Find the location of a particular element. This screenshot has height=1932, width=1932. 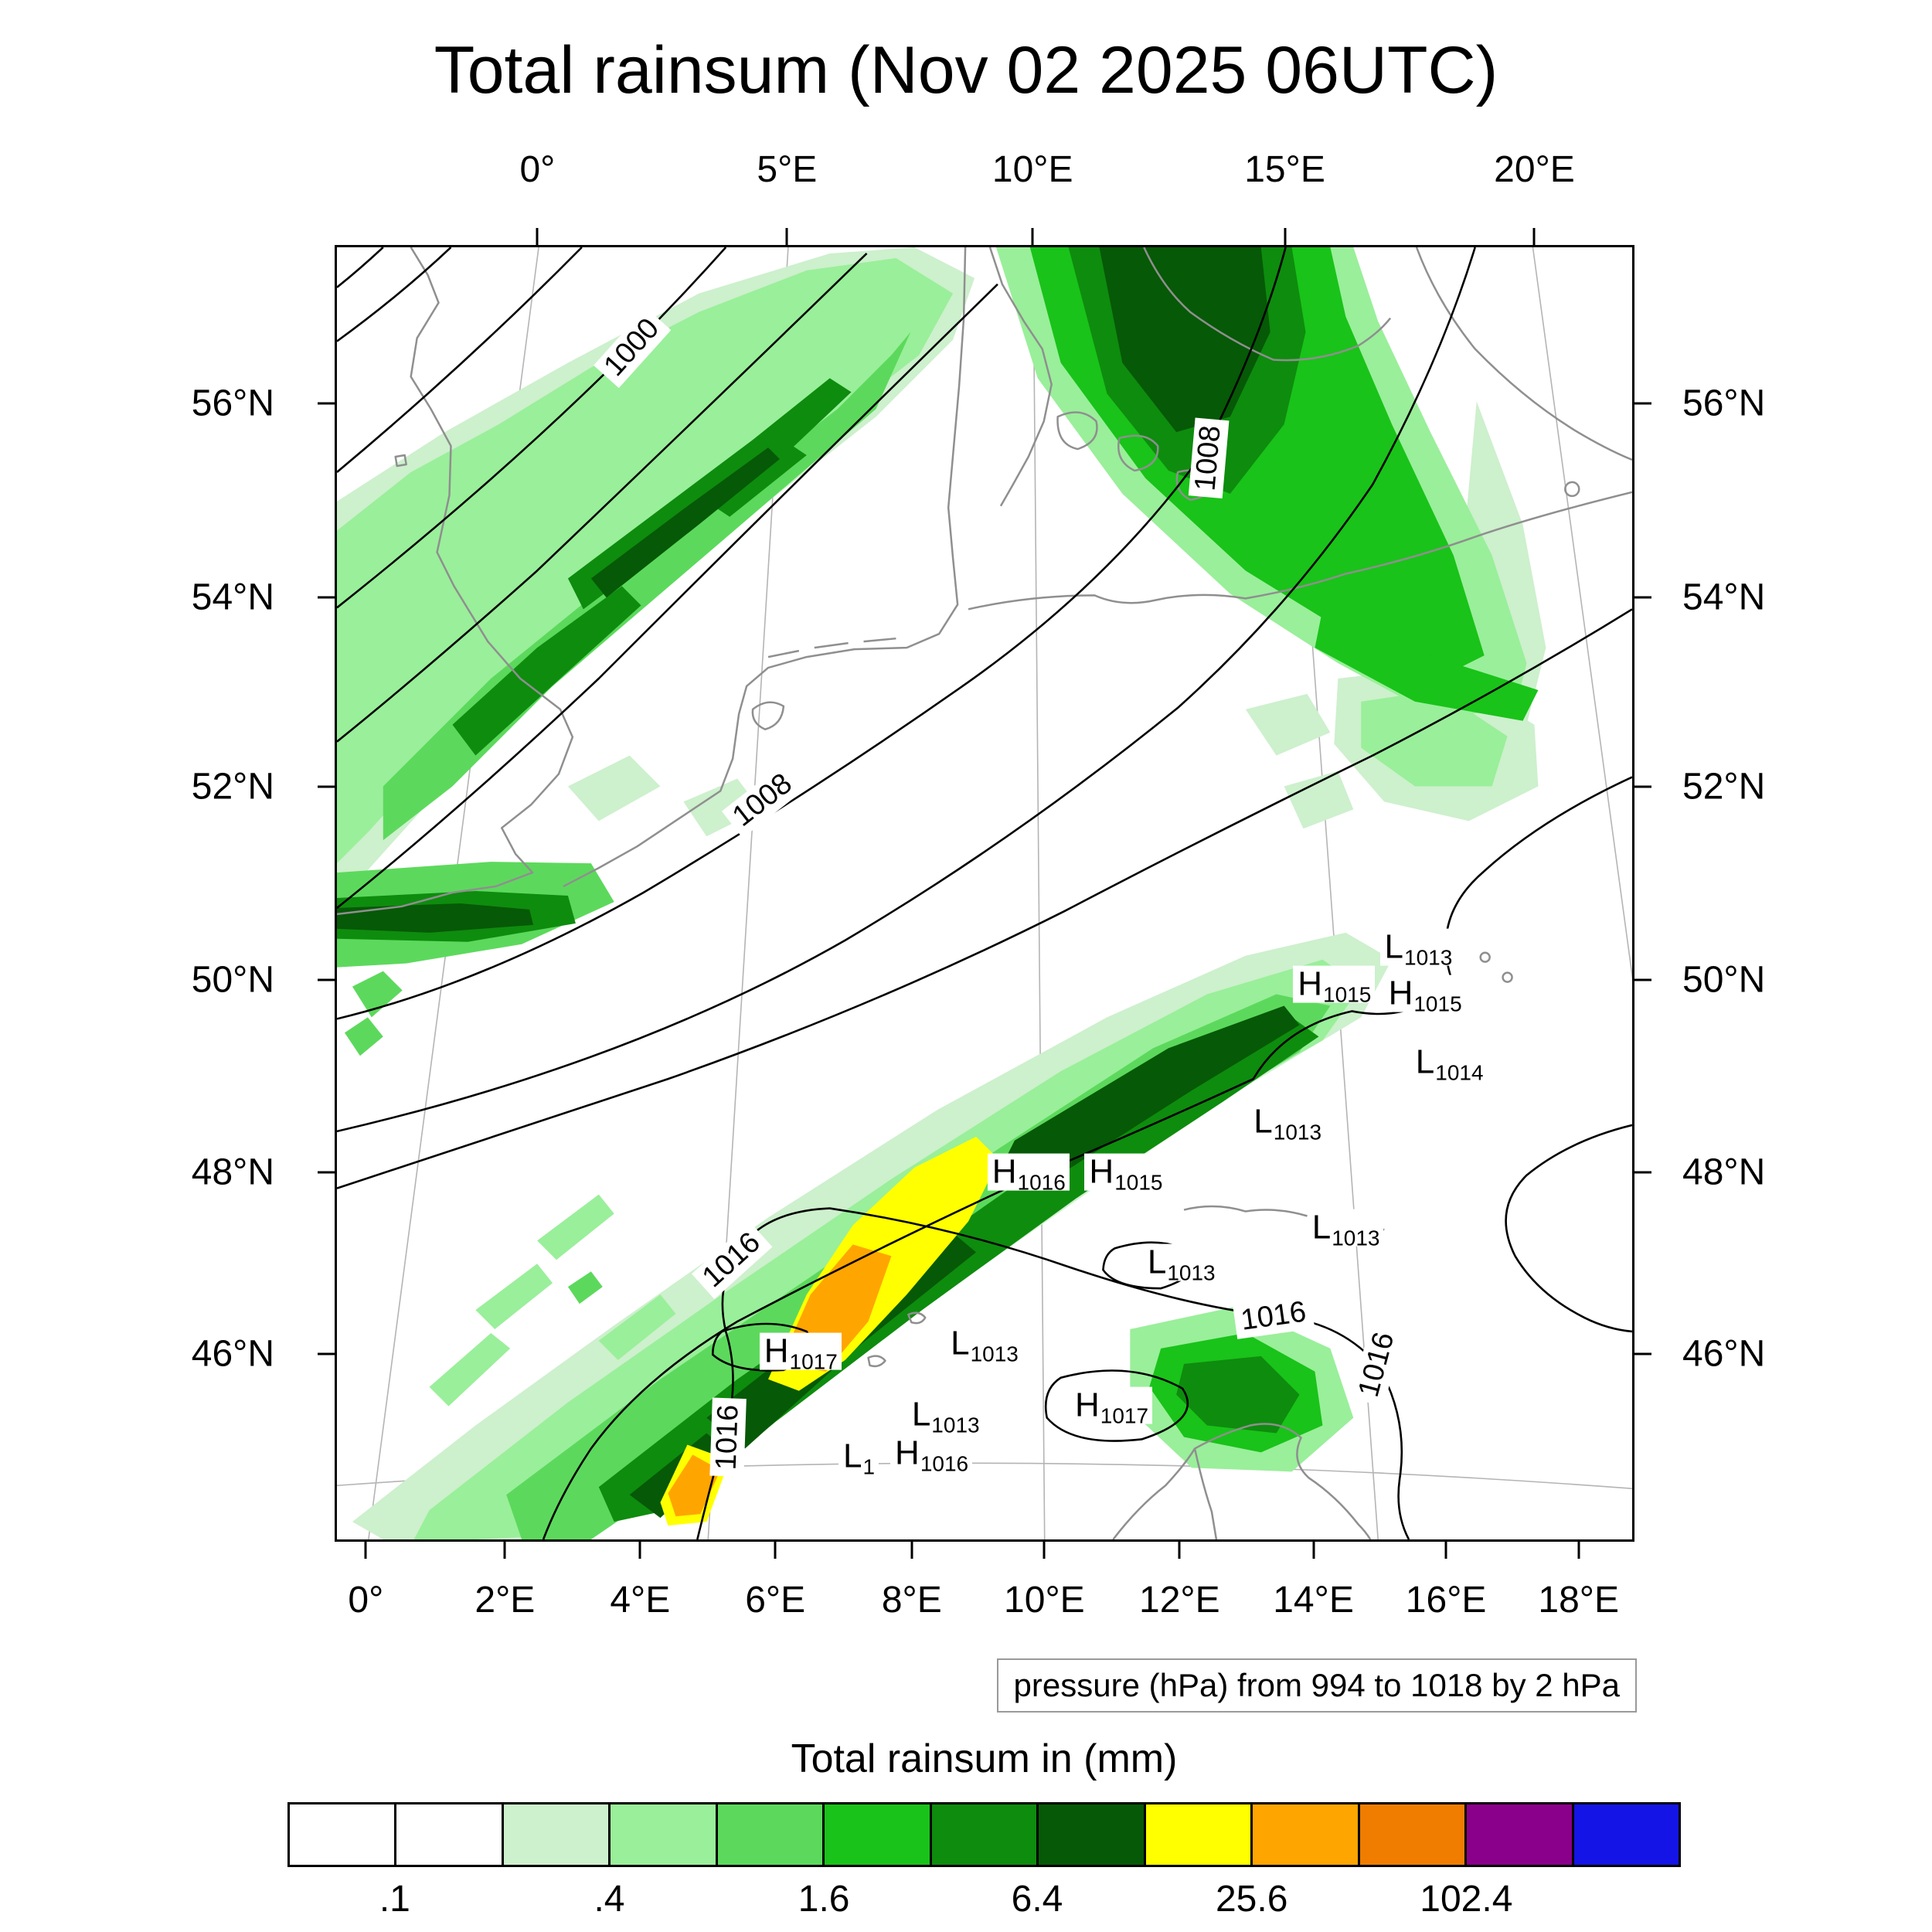

axis-label-right: 48°N is located at coordinates (1724, 1172).